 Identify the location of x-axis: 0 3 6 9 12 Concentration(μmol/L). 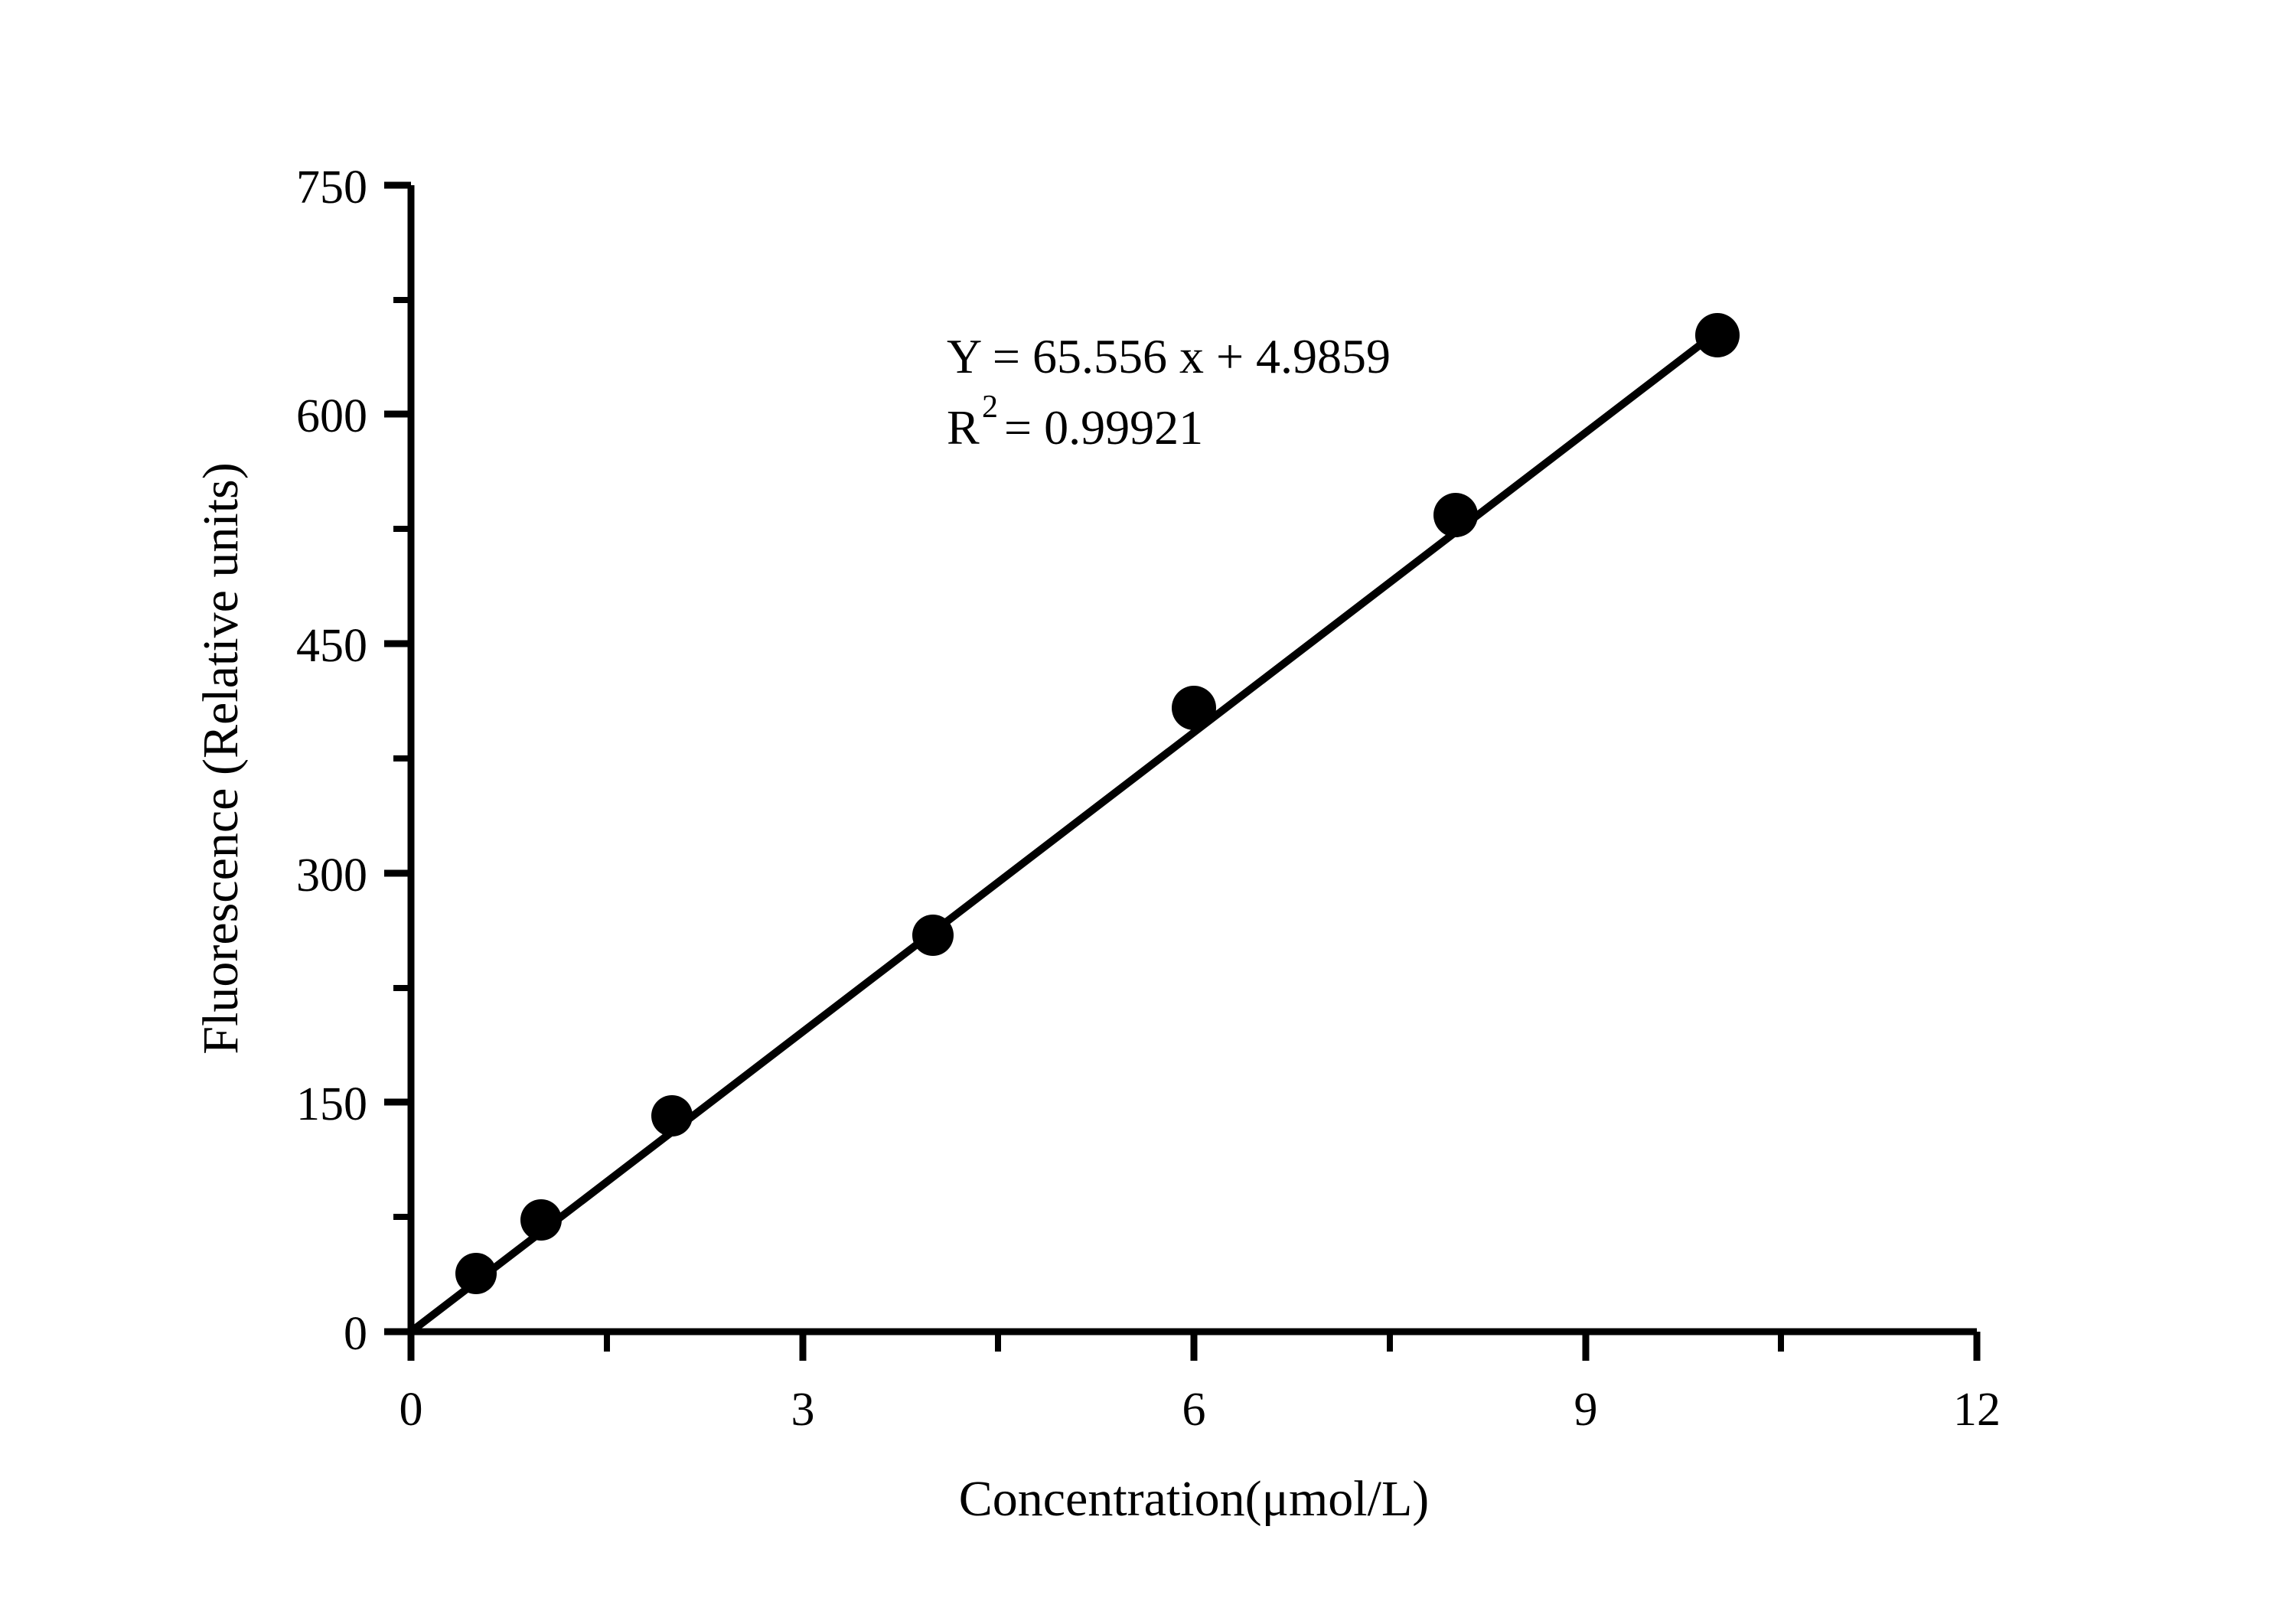
(1200, 1427).